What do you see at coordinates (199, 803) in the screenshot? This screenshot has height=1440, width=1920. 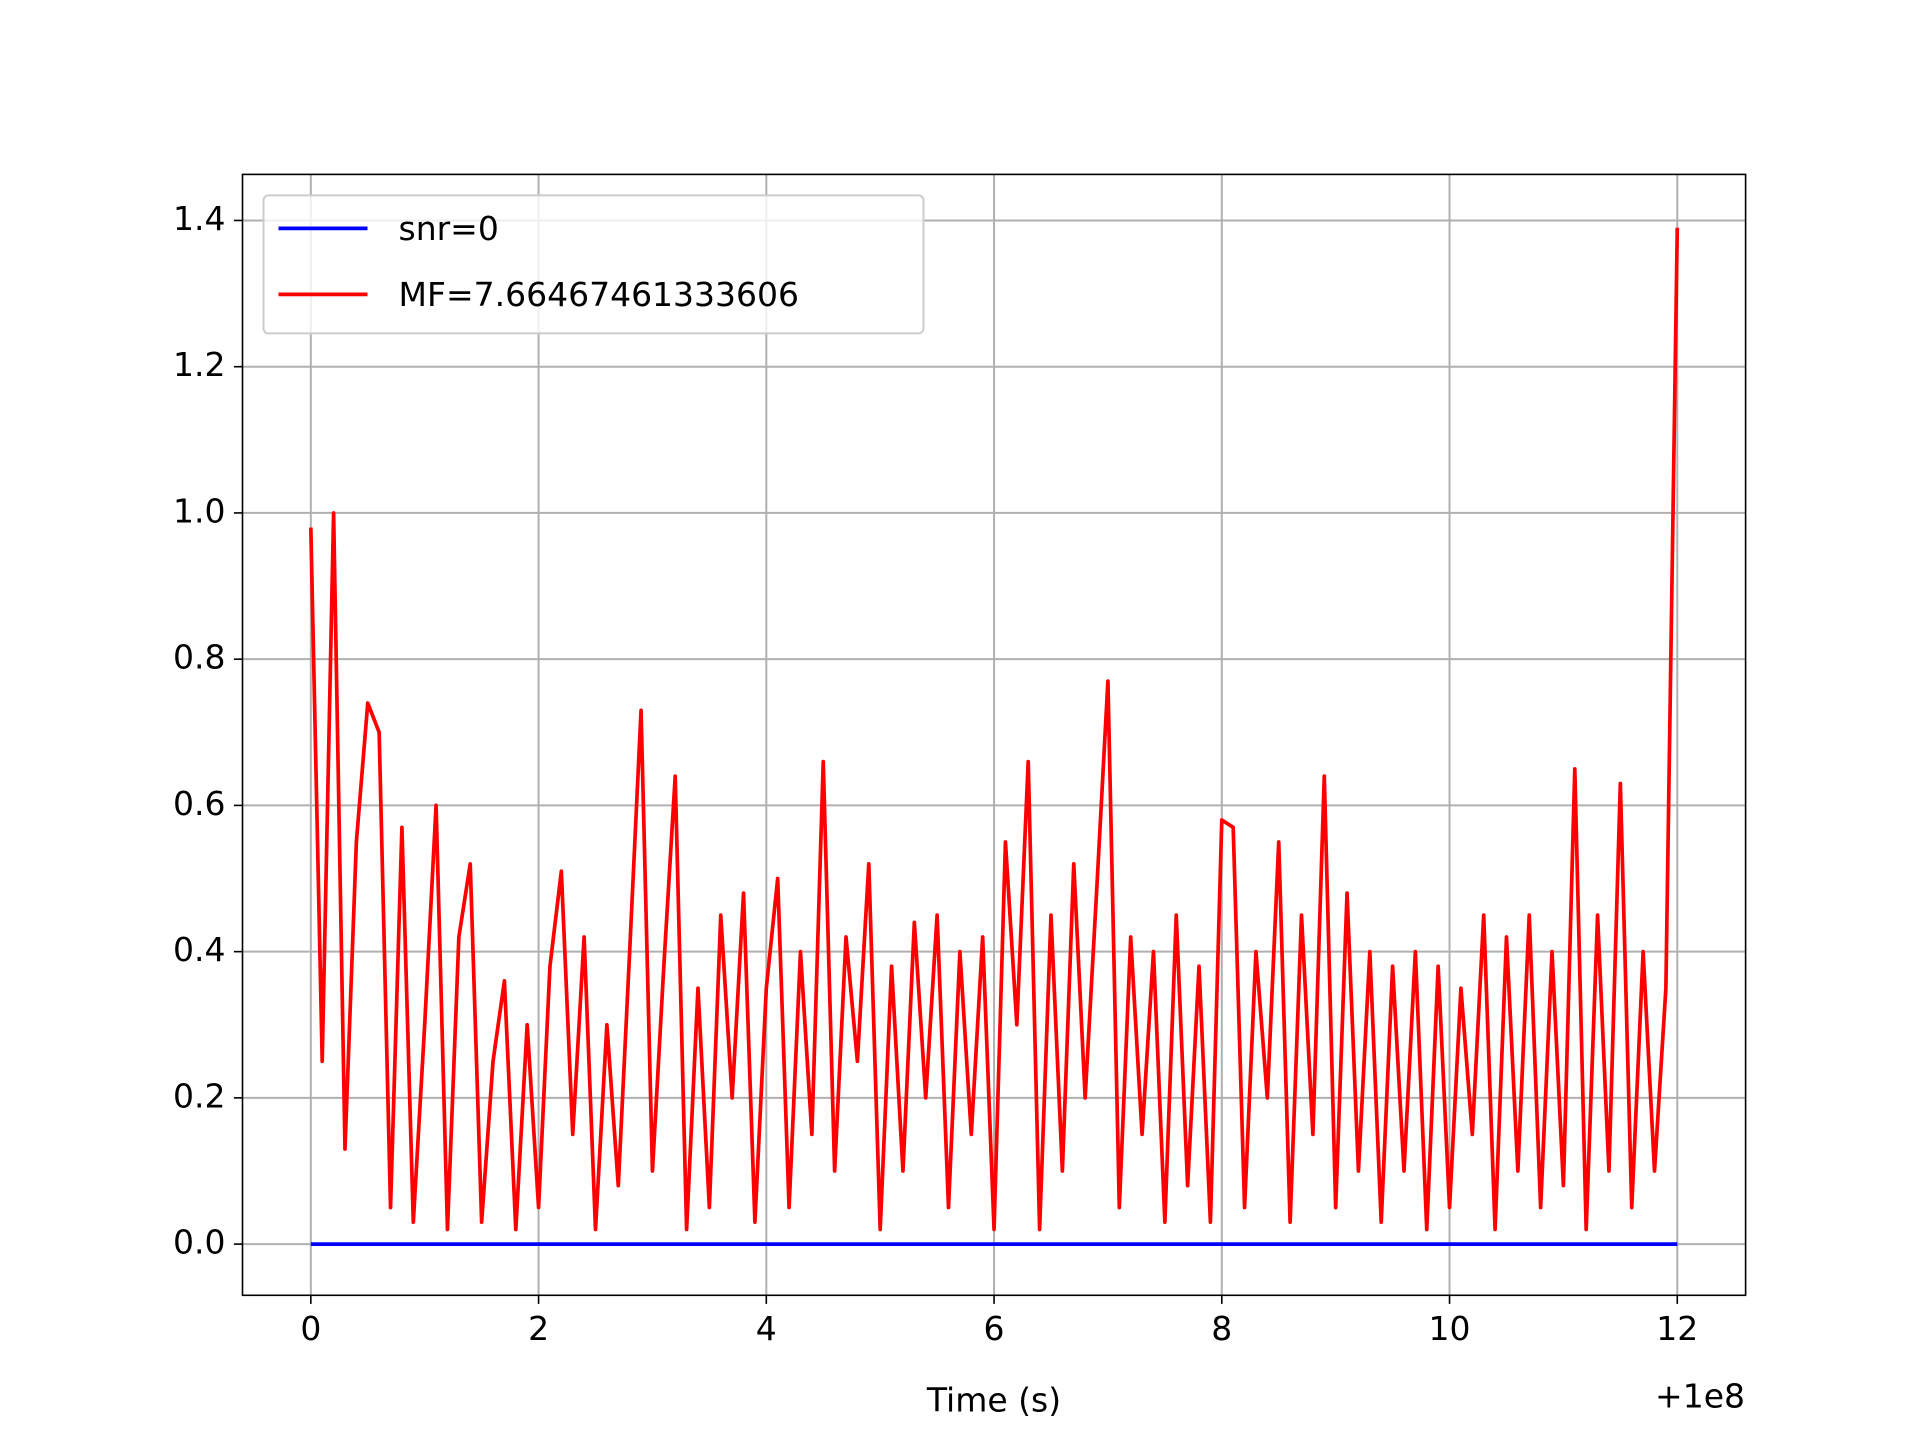 I see `y-tick-label: 0.6` at bounding box center [199, 803].